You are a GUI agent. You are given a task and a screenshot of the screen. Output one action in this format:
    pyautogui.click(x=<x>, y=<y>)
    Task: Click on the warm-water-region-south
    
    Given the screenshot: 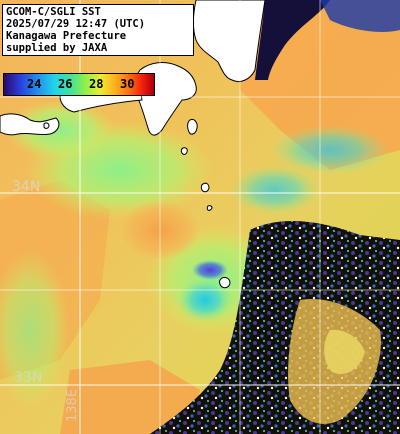 What is the action you would take?
    pyautogui.click(x=130, y=397)
    